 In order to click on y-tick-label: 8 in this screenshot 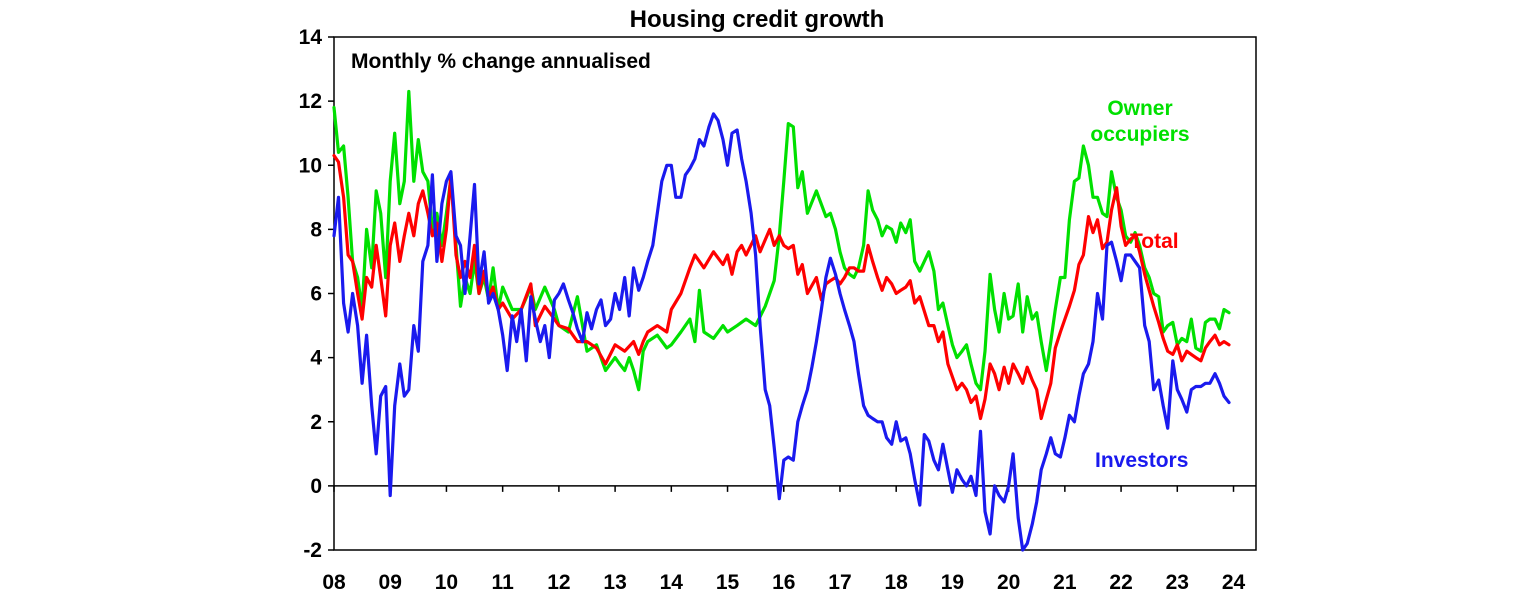, I will do `click(316, 229)`.